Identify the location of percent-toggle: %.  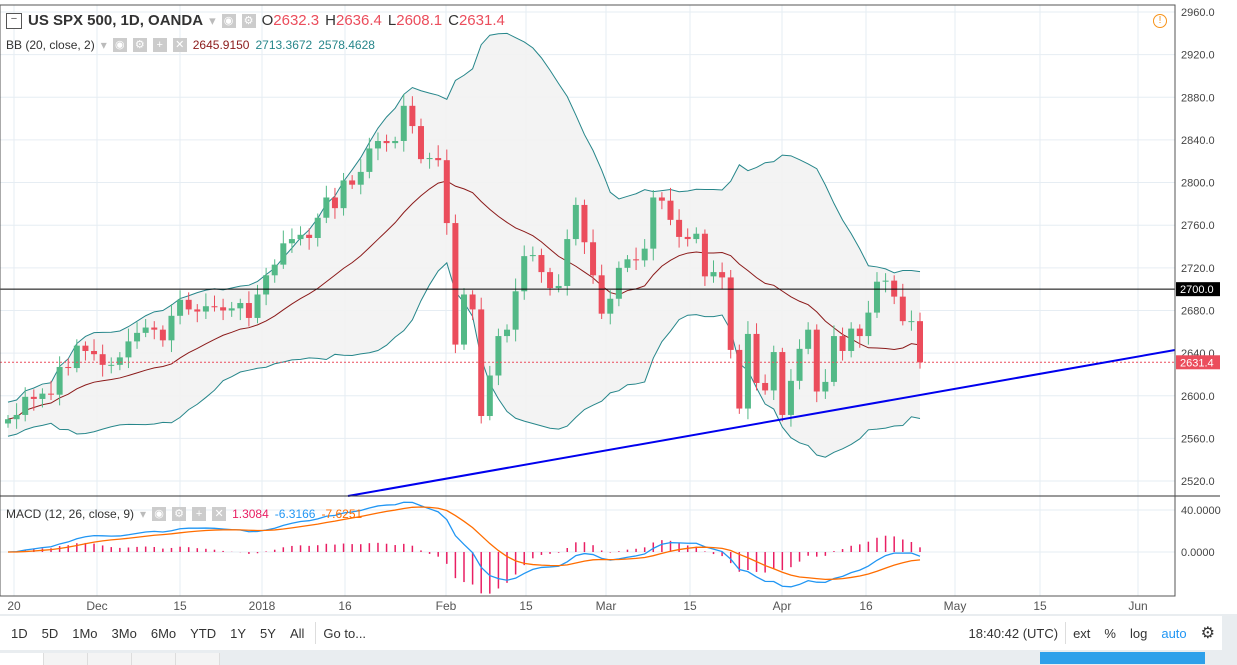
(1110, 633).